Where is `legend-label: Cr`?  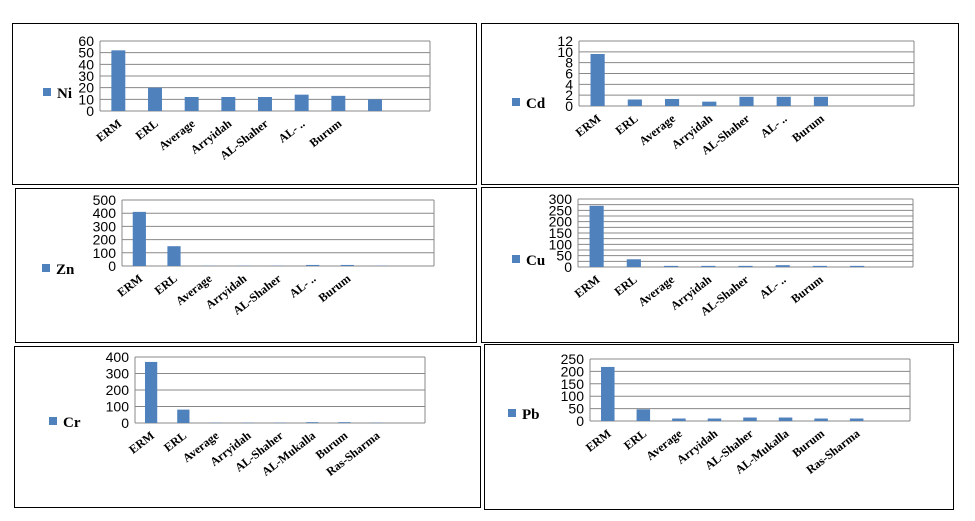 legend-label: Cr is located at coordinates (72, 423).